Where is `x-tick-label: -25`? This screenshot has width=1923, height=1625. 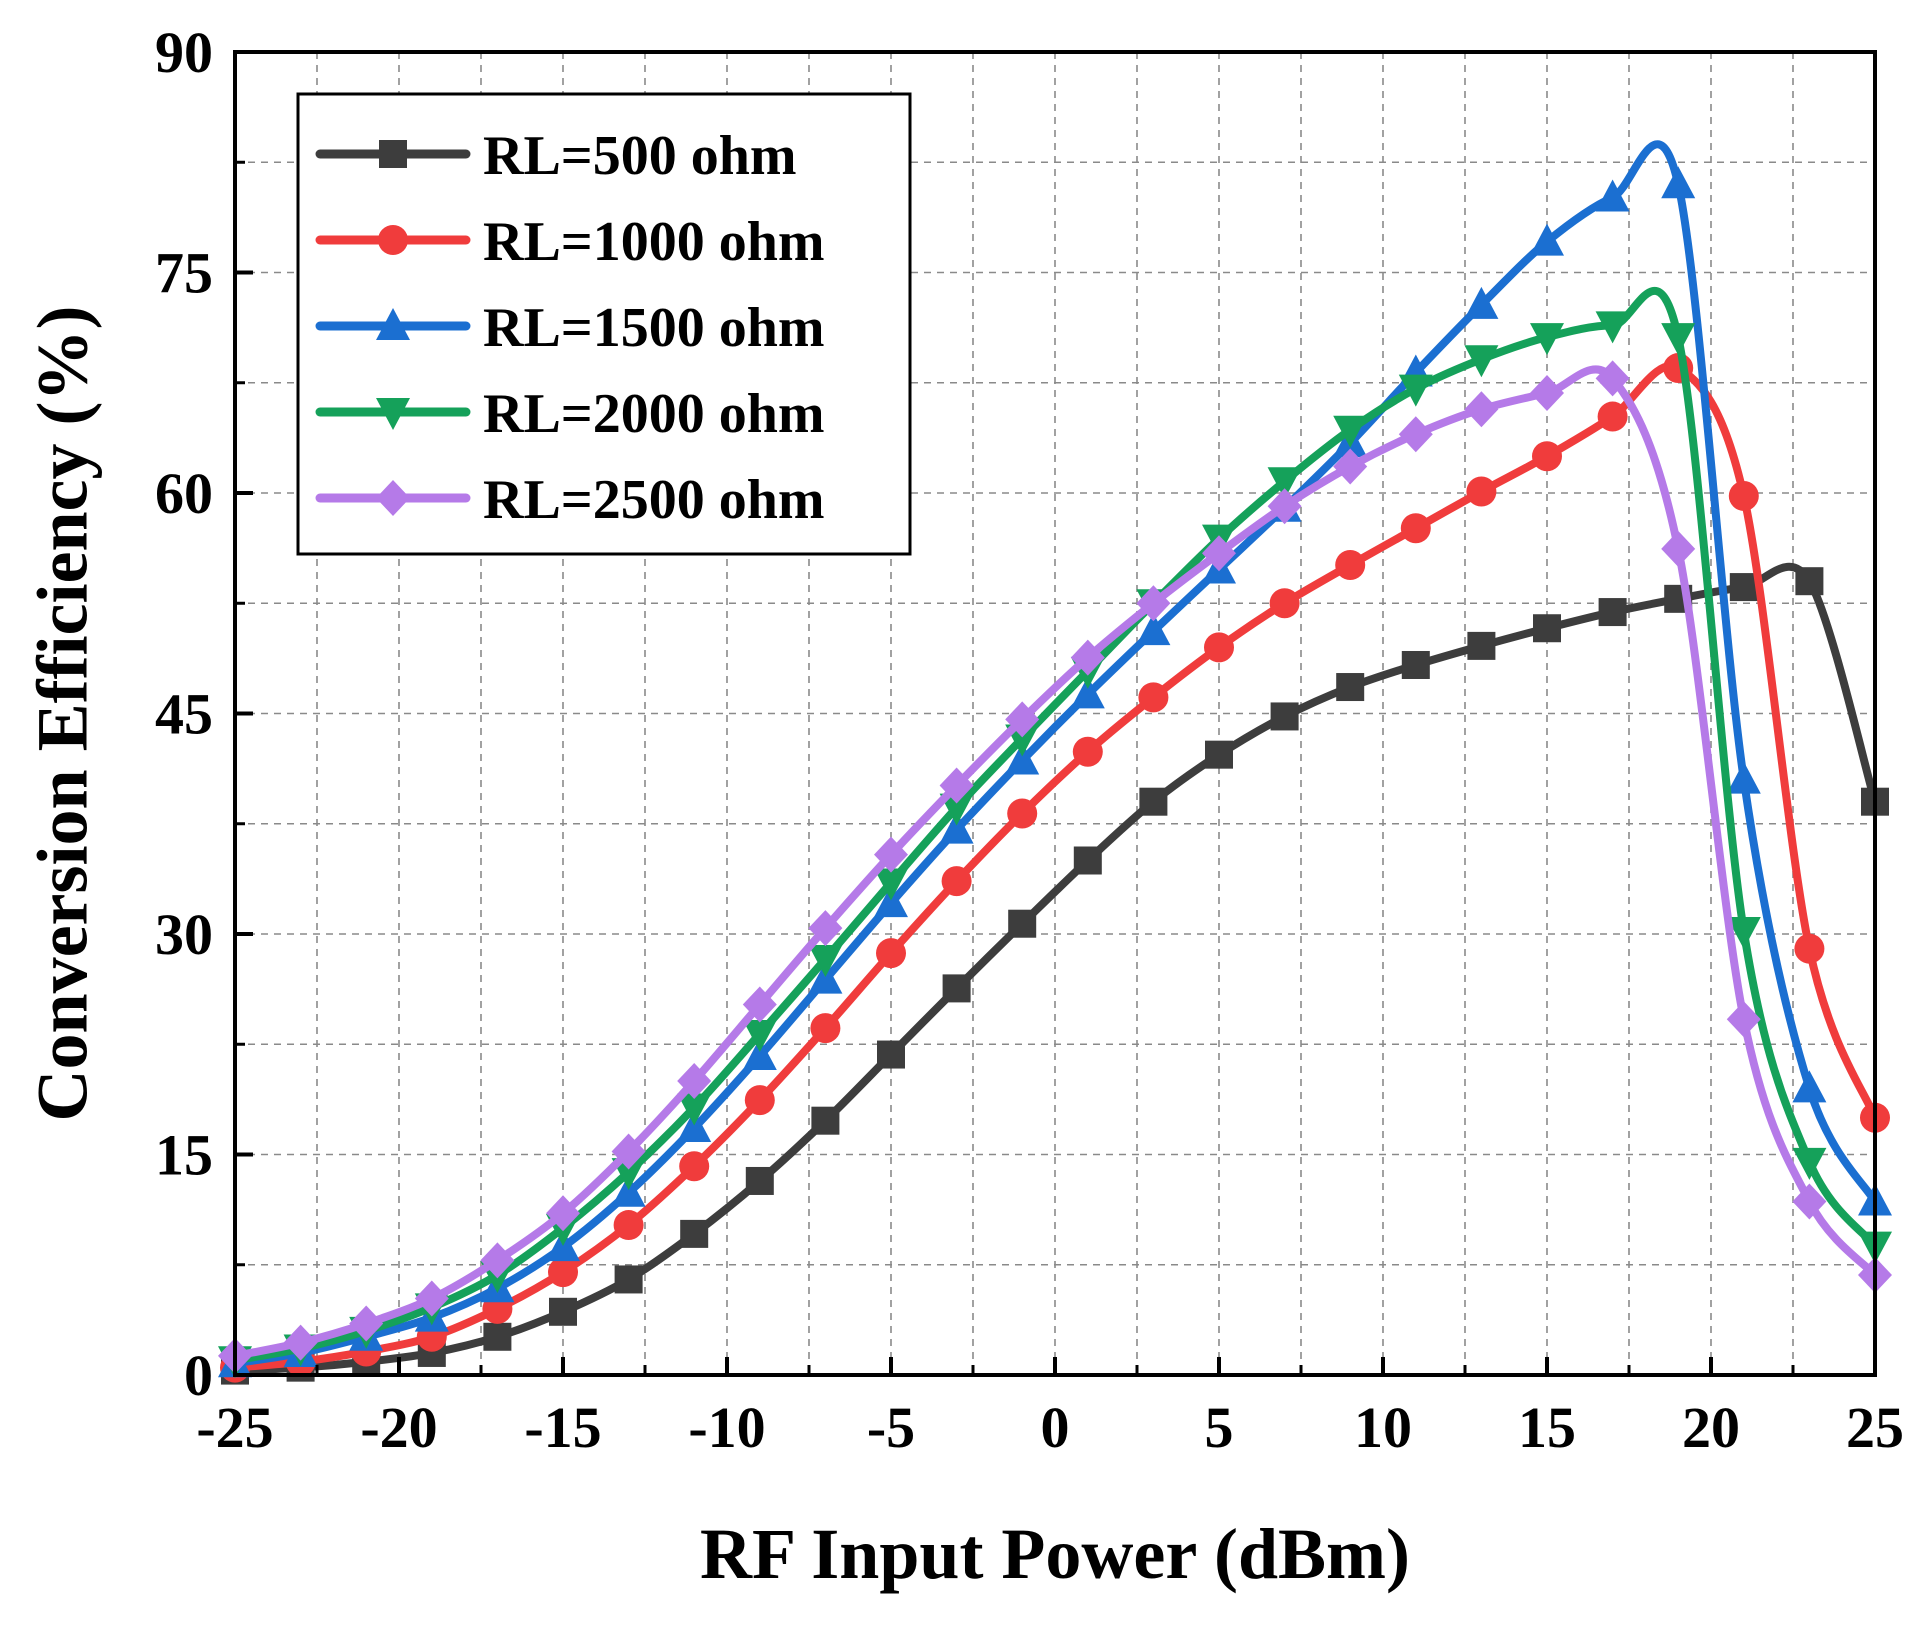
x-tick-label: -25 is located at coordinates (234, 1427).